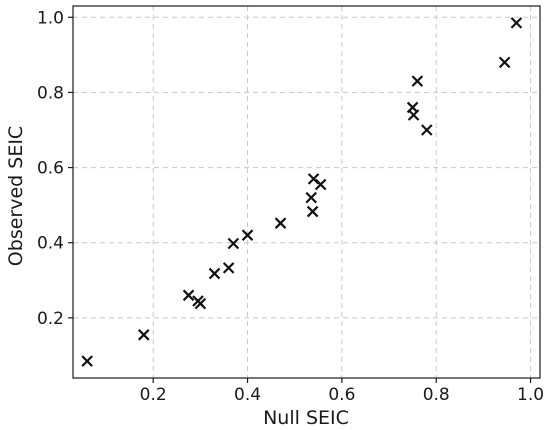 Image resolution: width=550 pixels, height=430 pixels. Describe the element at coordinates (341, 395) in the screenshot. I see `x-tick-label: 0.6` at that location.